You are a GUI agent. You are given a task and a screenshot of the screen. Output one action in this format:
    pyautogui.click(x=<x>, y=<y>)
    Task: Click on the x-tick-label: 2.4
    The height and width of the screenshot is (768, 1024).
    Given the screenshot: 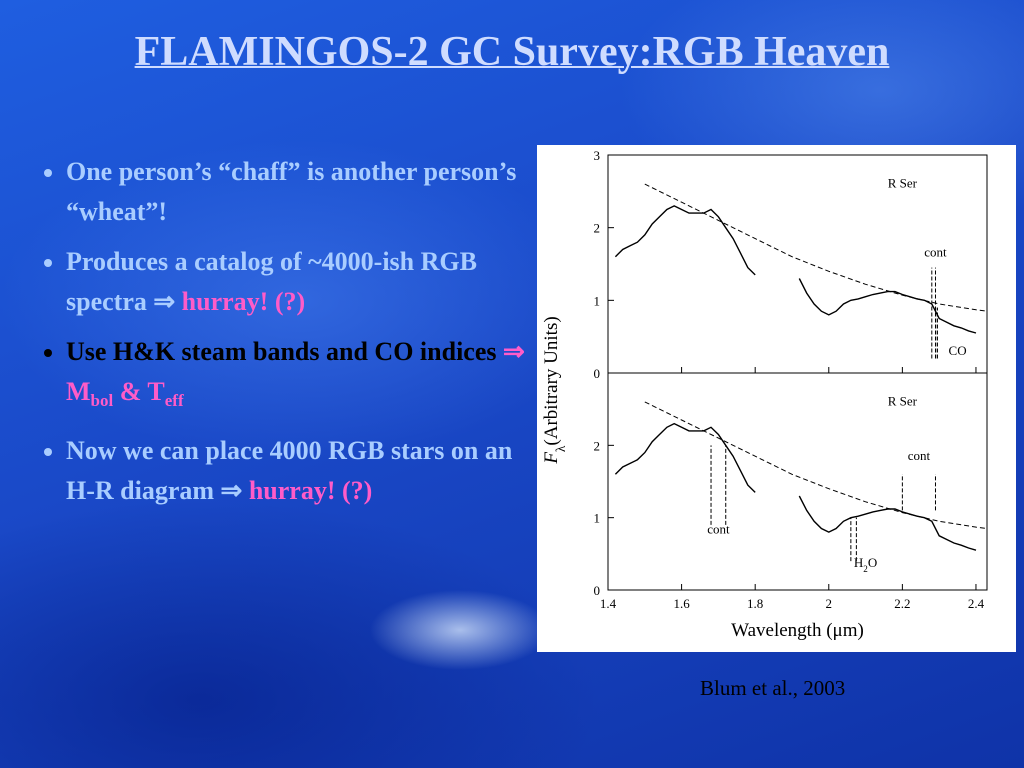 What is the action you would take?
    pyautogui.click(x=976, y=603)
    